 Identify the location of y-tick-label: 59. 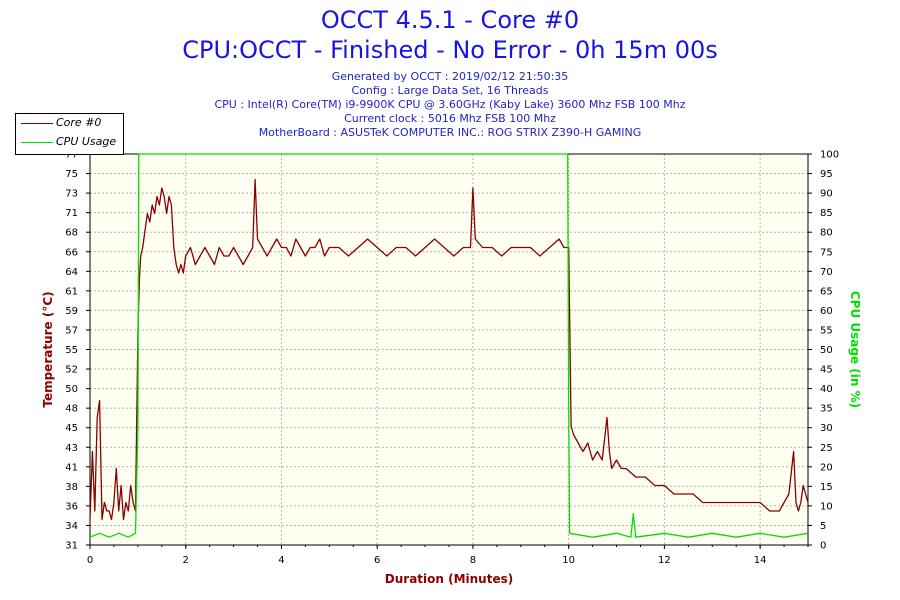
(71, 311).